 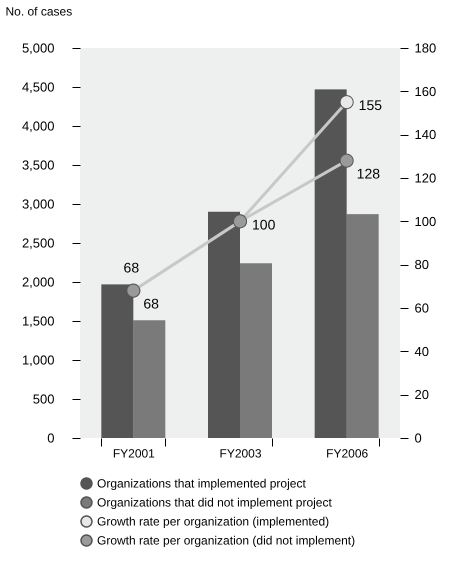 What do you see at coordinates (425, 178) in the screenshot?
I see `y2-tick-label: 120` at bounding box center [425, 178].